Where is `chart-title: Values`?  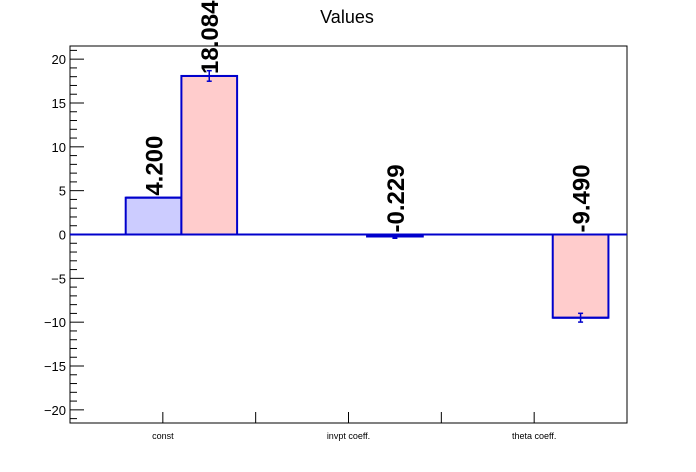
chart-title: Values is located at coordinates (347, 17).